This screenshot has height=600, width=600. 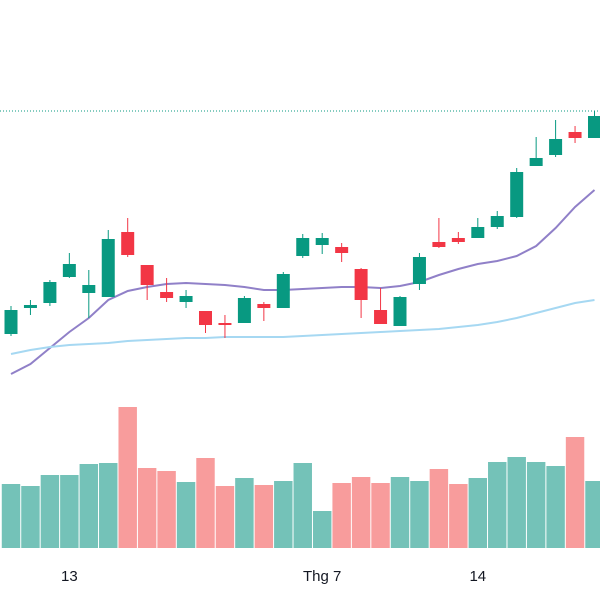 I want to click on x-tick-label: Thg 7, so click(x=322, y=576).